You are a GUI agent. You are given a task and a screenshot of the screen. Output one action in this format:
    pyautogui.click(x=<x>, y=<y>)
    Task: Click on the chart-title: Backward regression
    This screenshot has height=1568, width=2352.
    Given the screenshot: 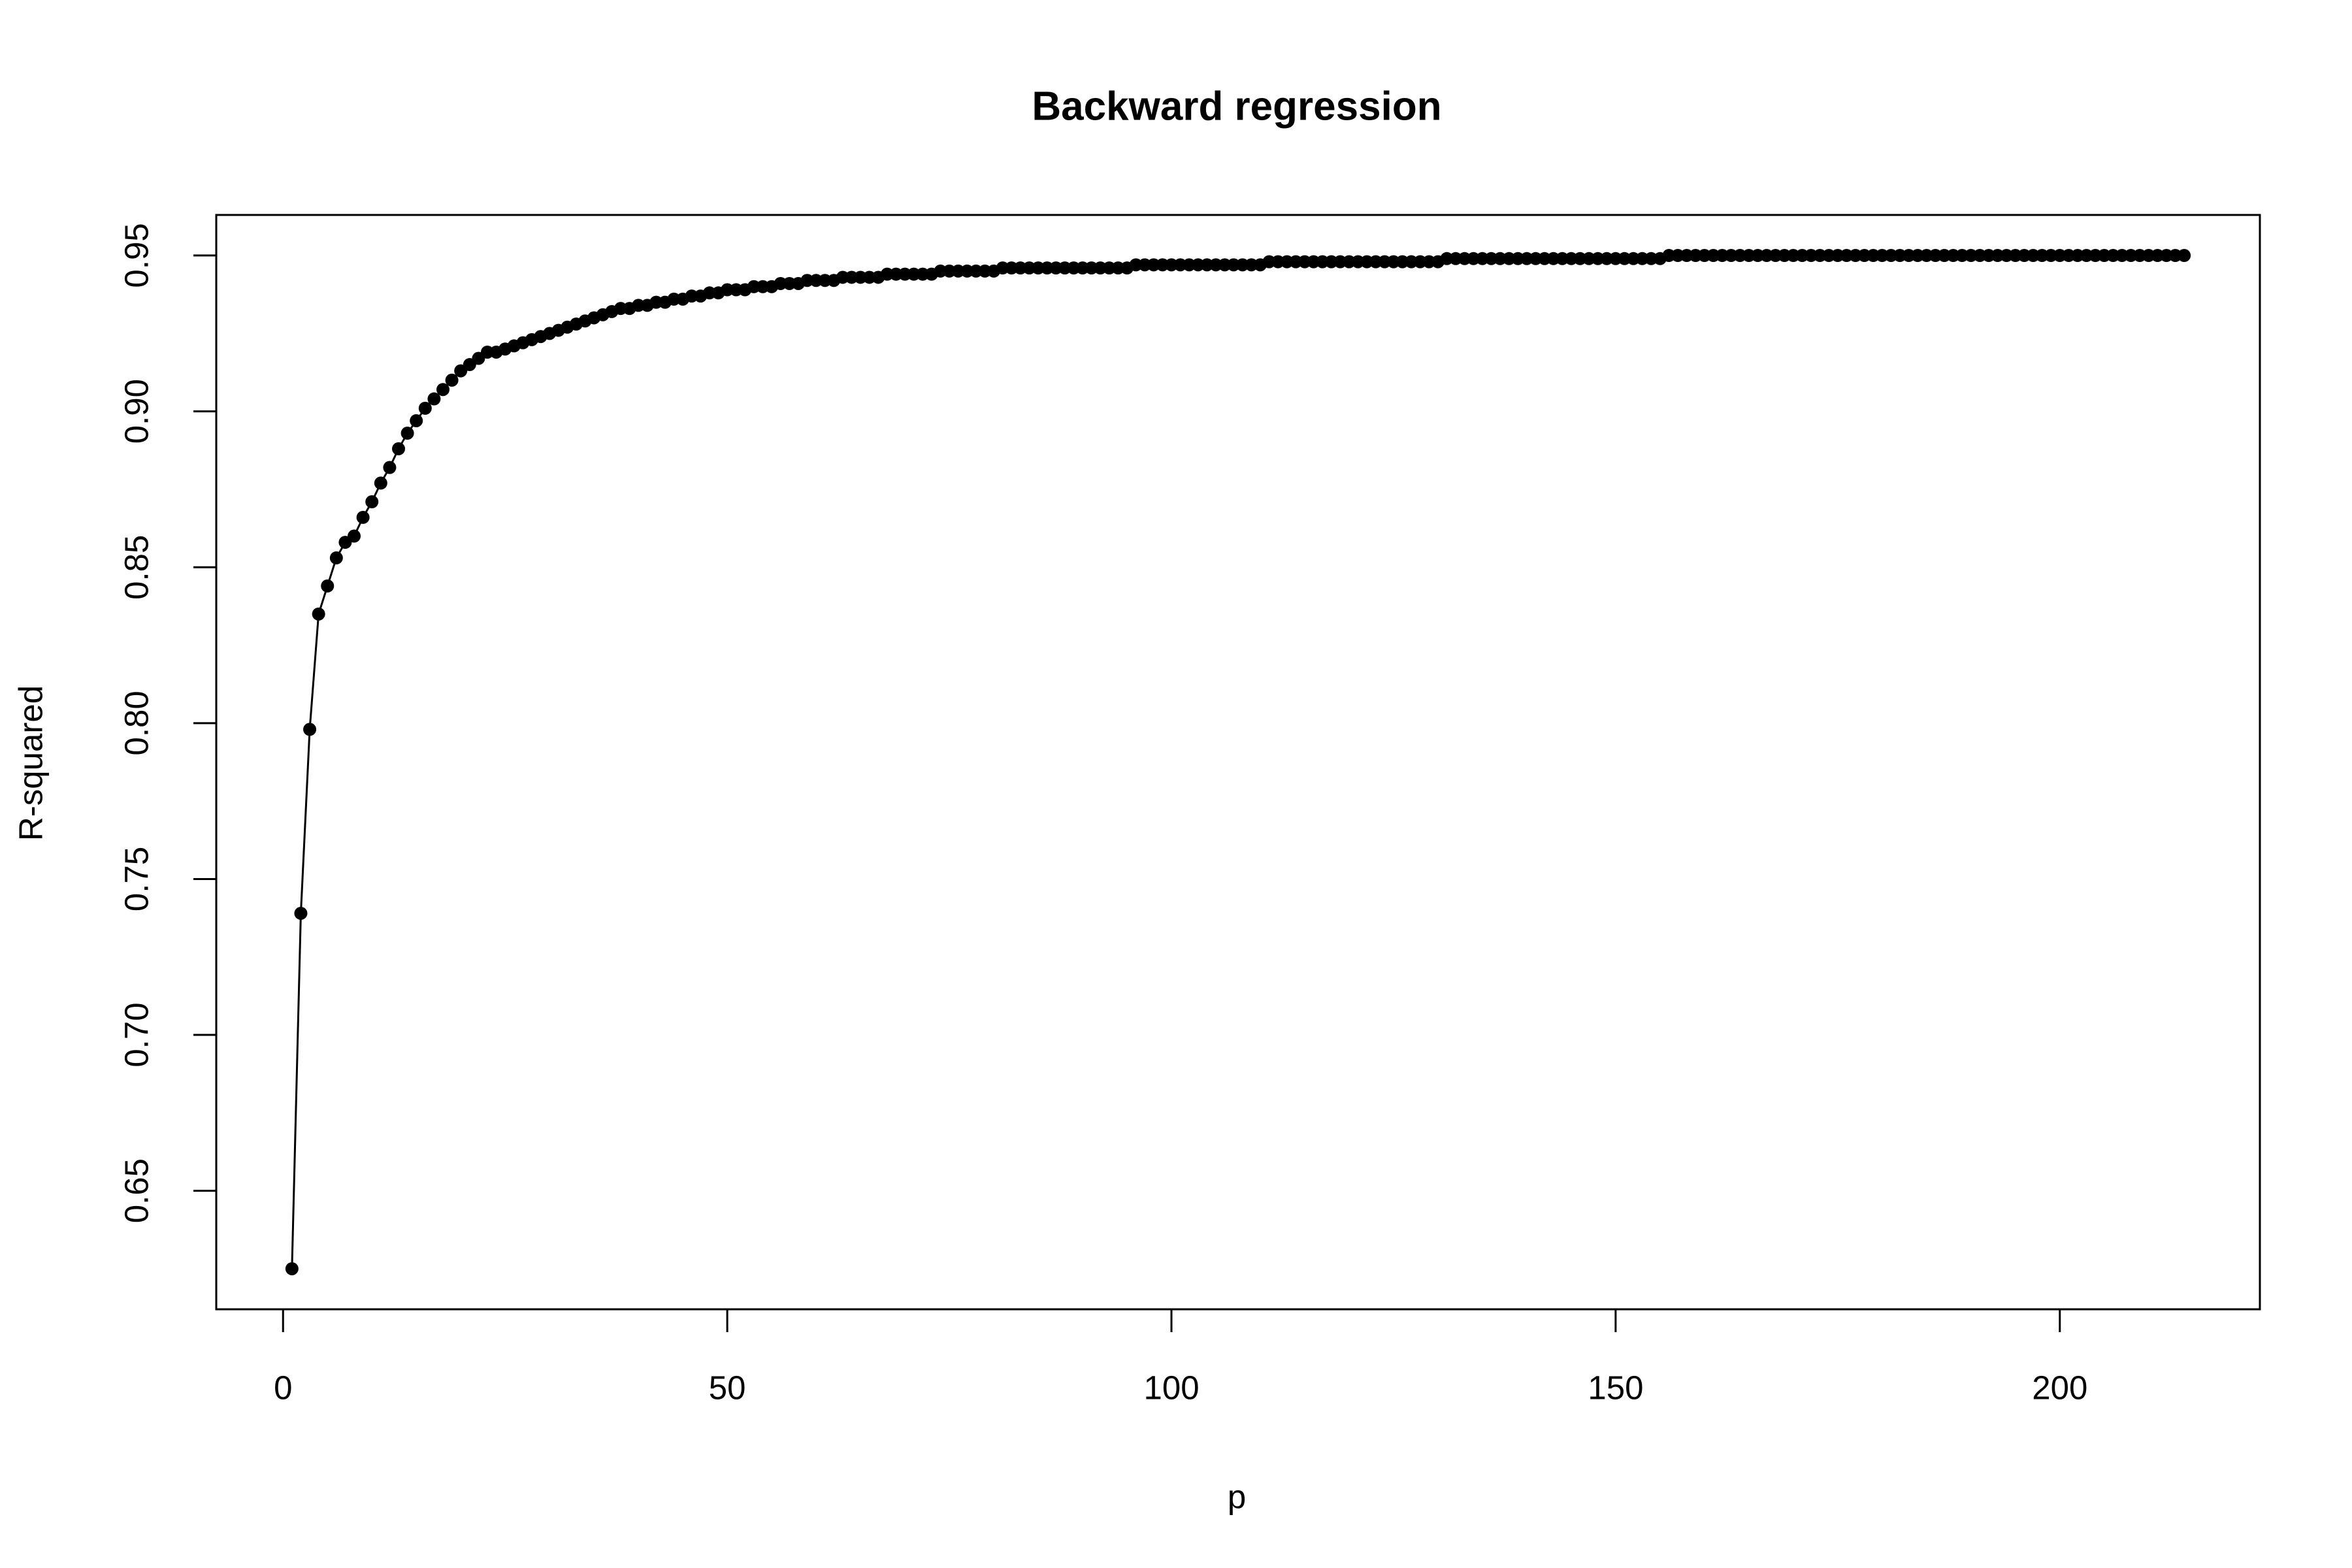 What is the action you would take?
    pyautogui.click(x=1236, y=106)
    